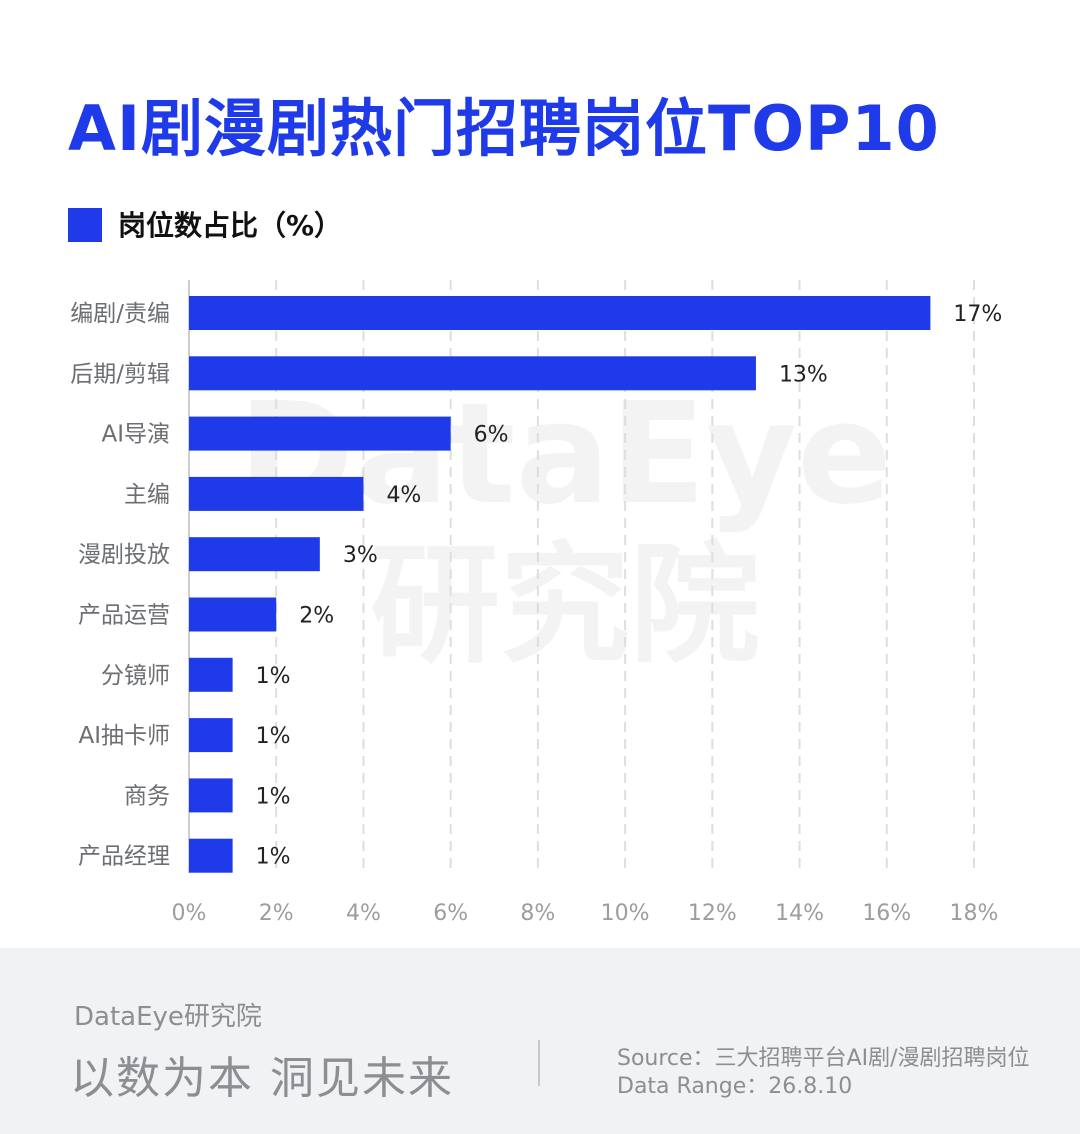 The height and width of the screenshot is (1134, 1080). Describe the element at coordinates (799, 913) in the screenshot. I see `x-tick-label: 14%` at that location.